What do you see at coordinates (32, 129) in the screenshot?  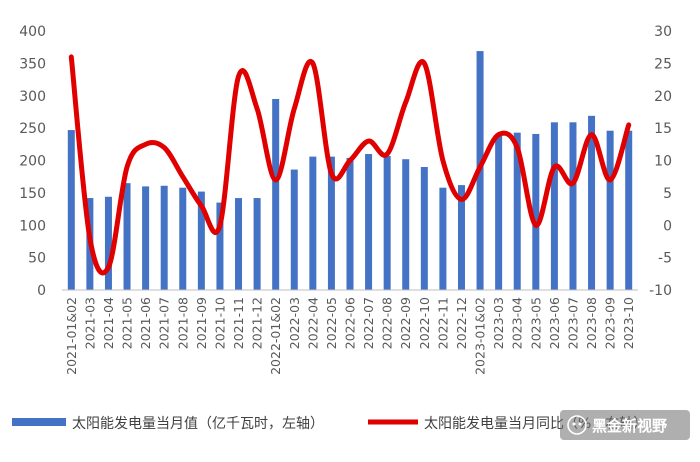 I see `left-tick-label: 250` at bounding box center [32, 129].